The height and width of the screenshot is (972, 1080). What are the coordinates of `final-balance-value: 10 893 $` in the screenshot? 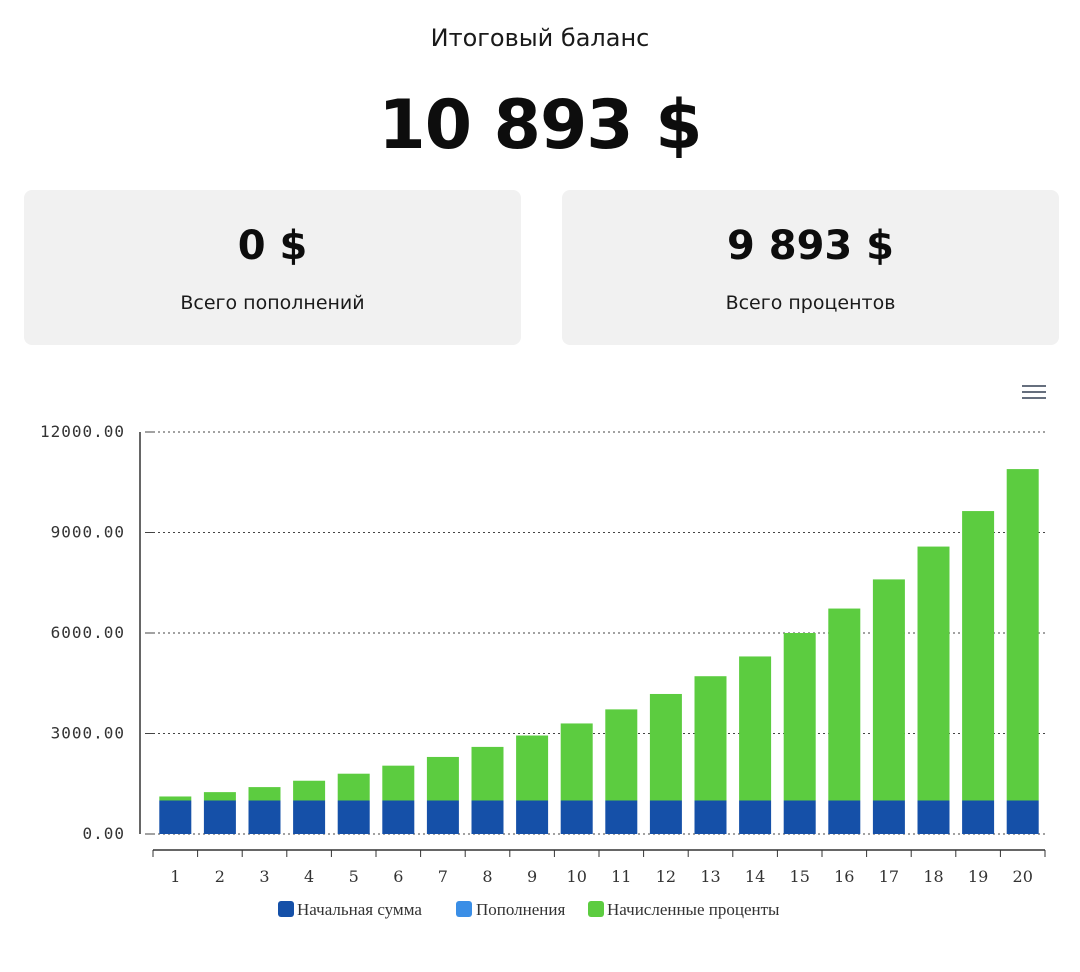 It's located at (540, 125).